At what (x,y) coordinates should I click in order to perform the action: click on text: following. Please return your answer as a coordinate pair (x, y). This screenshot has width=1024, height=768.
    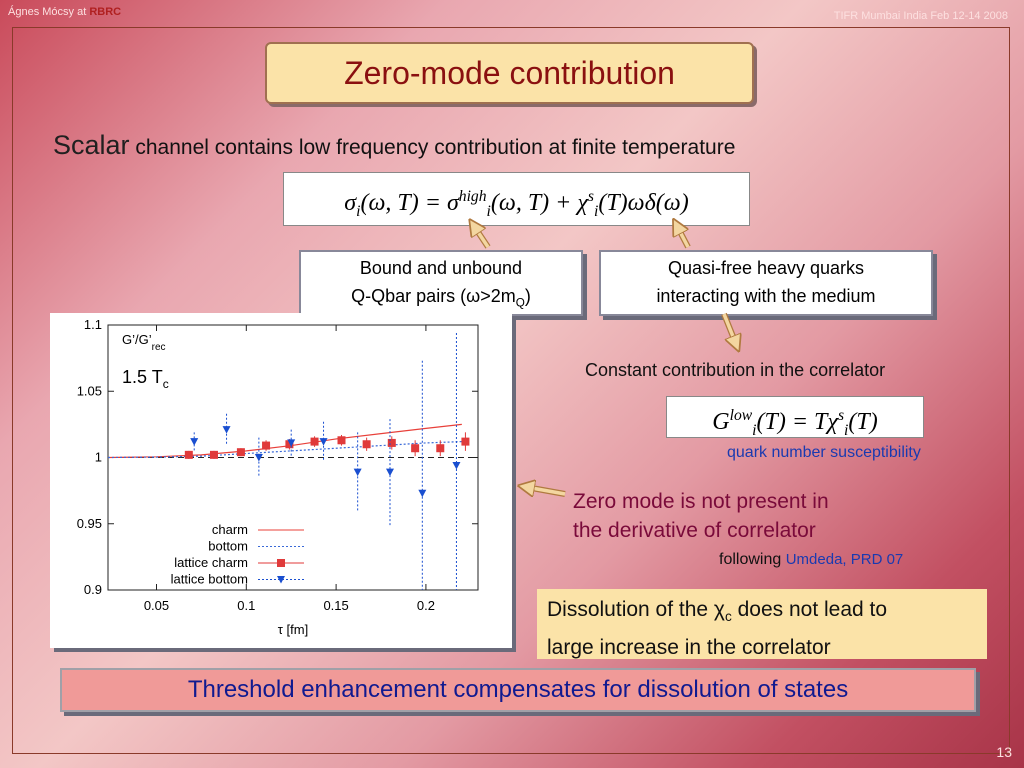
    Looking at the image, I should click on (750, 559).